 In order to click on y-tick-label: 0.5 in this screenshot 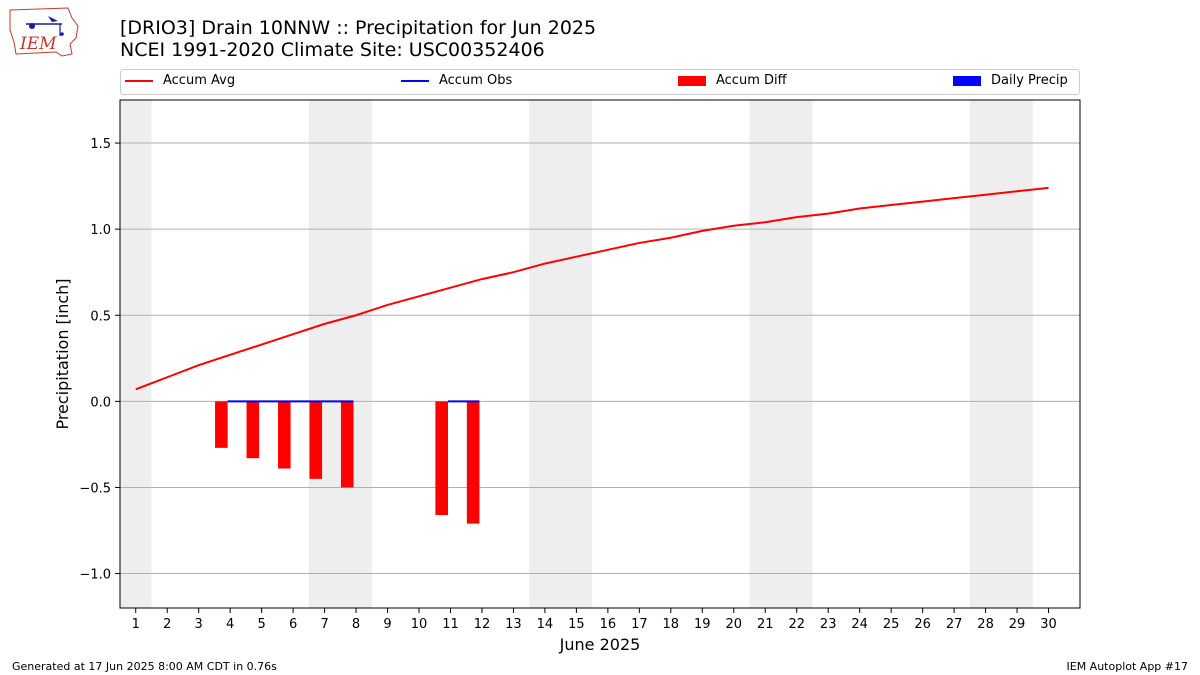, I will do `click(100, 316)`.